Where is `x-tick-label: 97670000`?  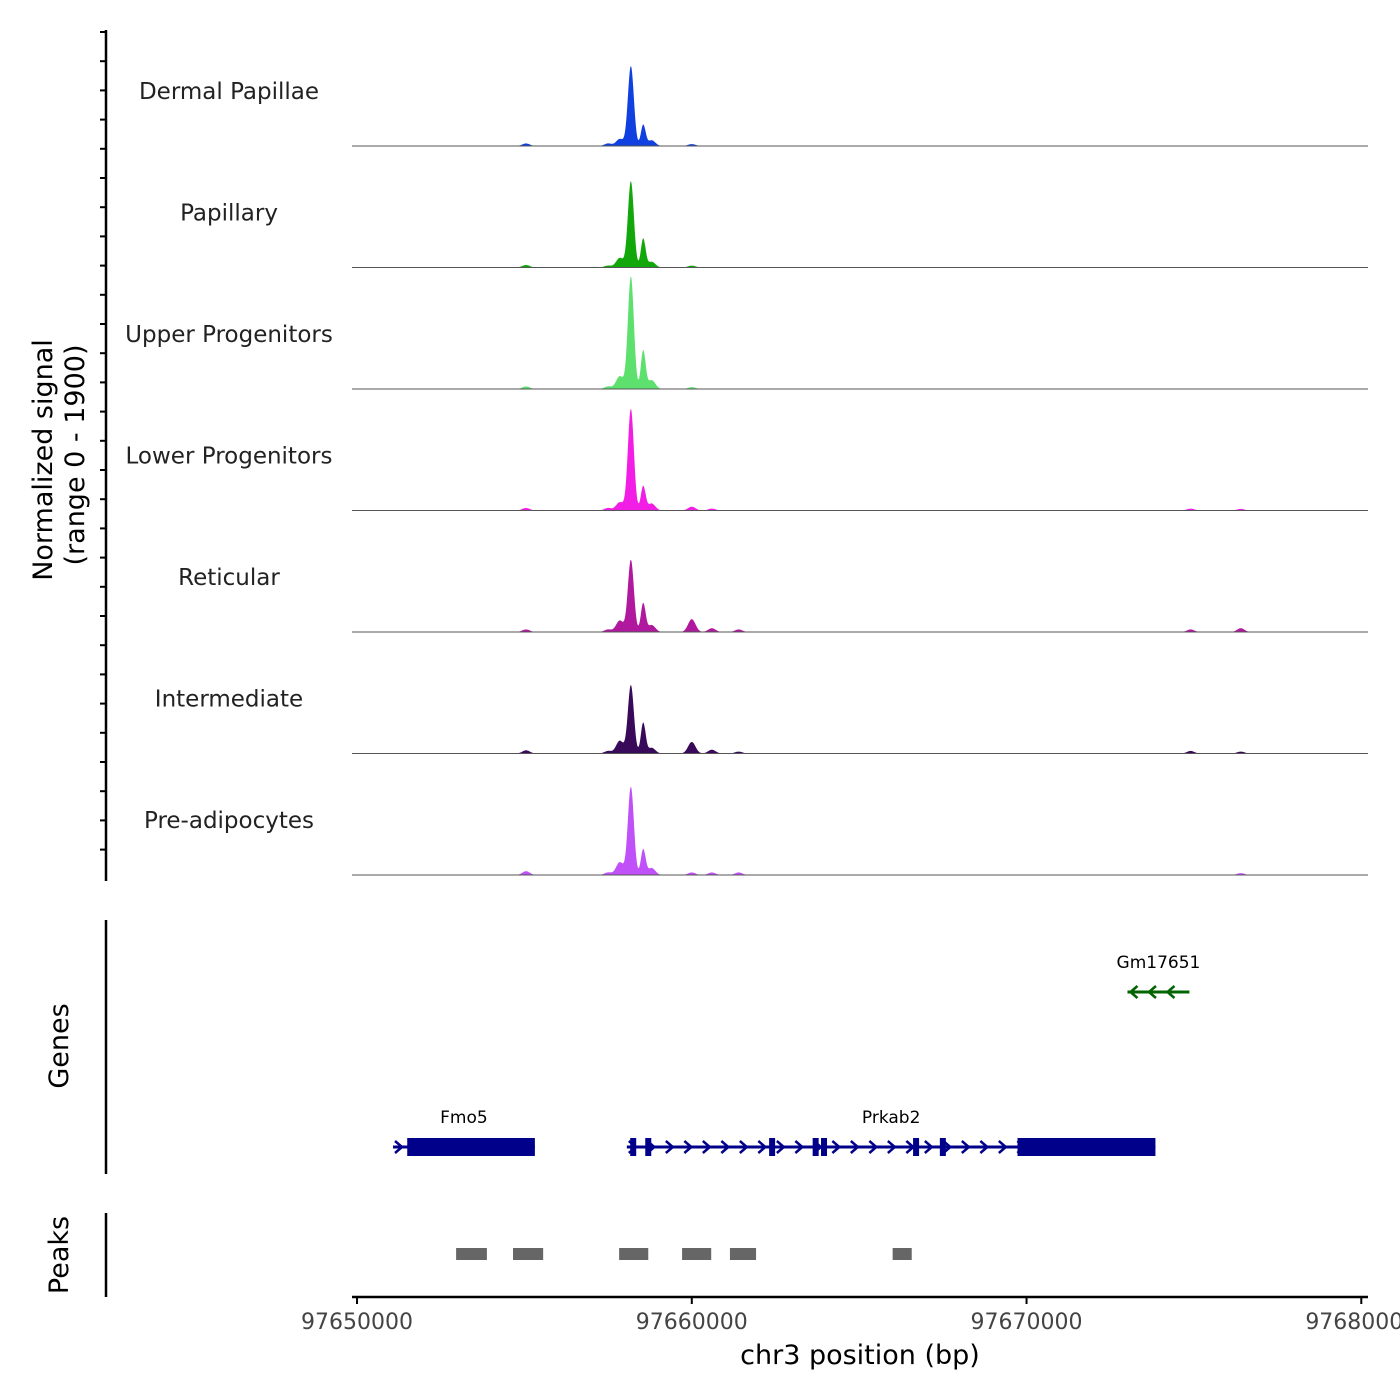 x-tick-label: 97670000 is located at coordinates (1027, 1322).